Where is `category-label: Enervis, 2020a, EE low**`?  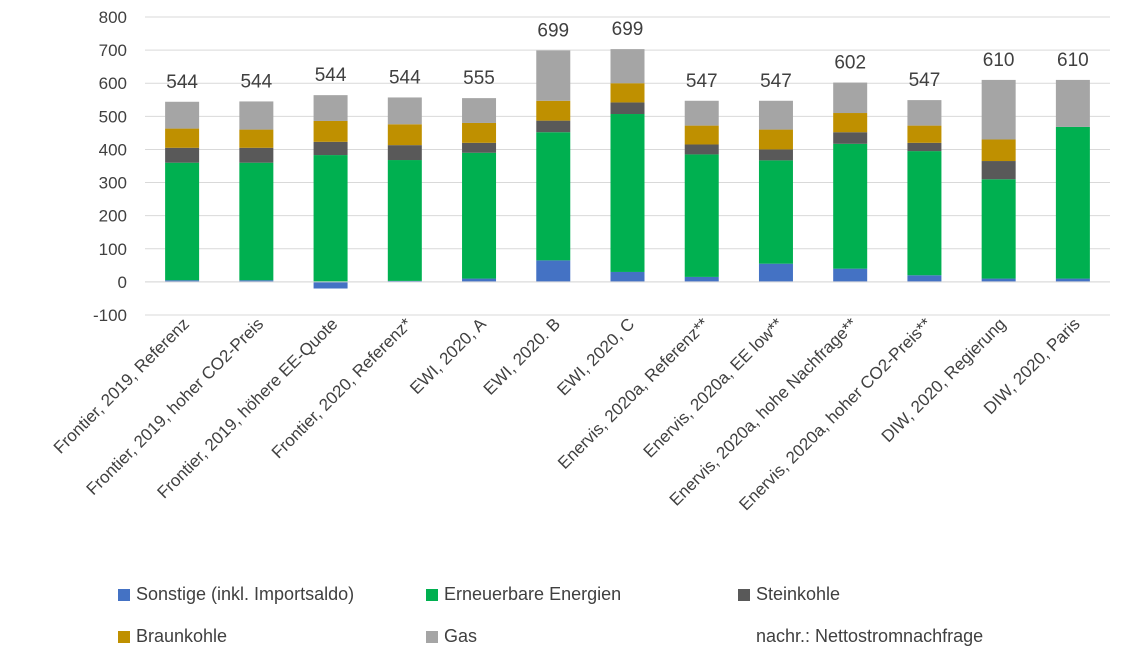
category-label: Enervis, 2020a, EE low** is located at coordinates (713, 387).